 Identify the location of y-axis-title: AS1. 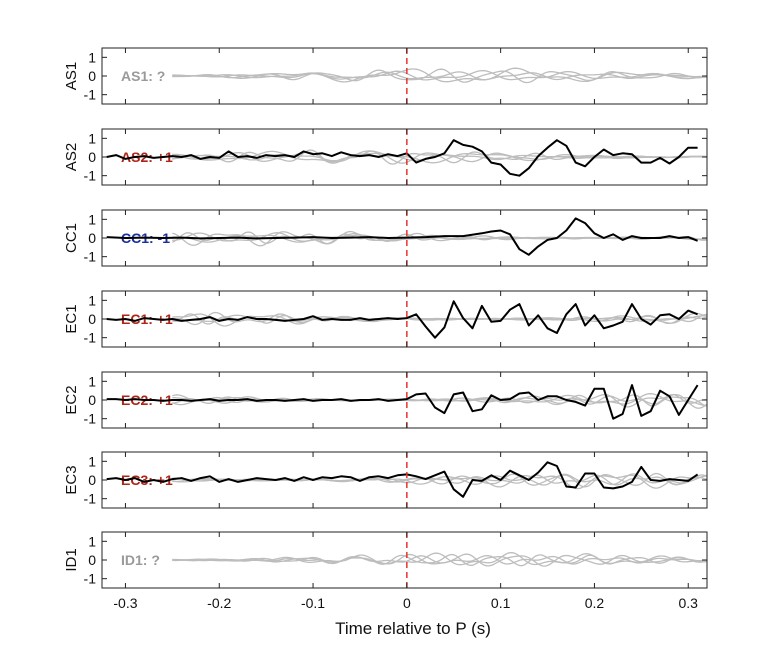
(71, 76).